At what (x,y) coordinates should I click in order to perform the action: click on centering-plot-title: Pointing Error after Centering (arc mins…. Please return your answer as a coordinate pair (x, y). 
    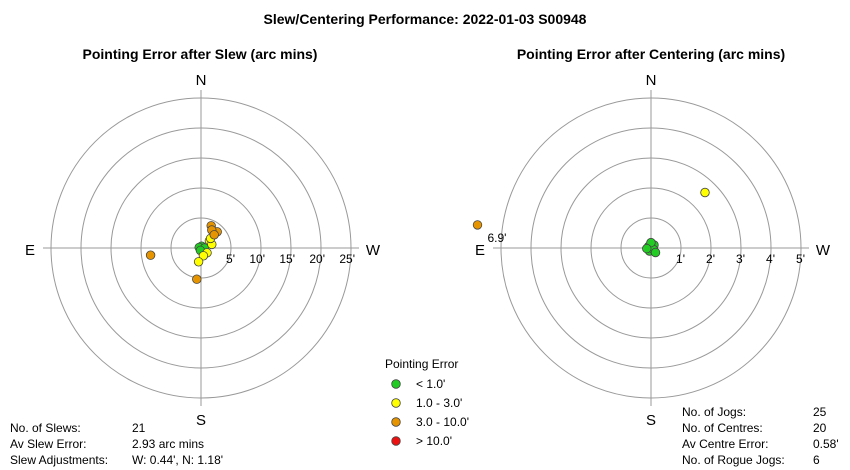
    Looking at the image, I should click on (651, 54).